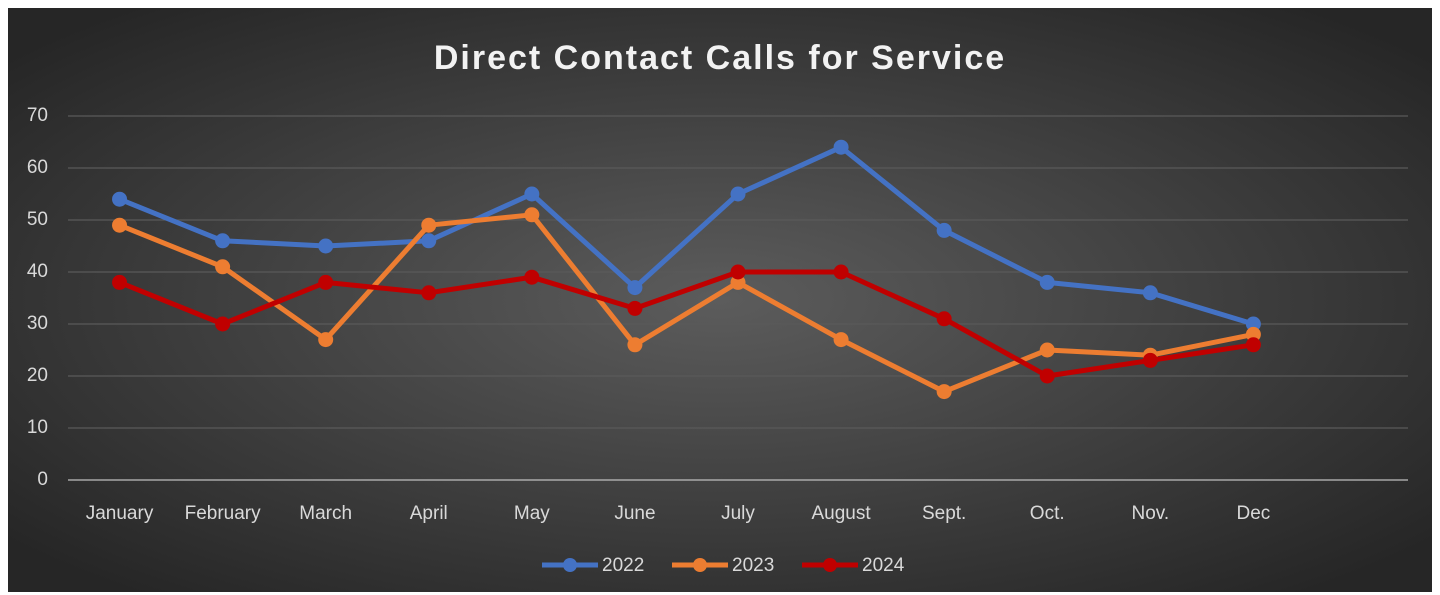 The width and height of the screenshot is (1440, 595). What do you see at coordinates (37, 167) in the screenshot?
I see `y-tick-label: 60` at bounding box center [37, 167].